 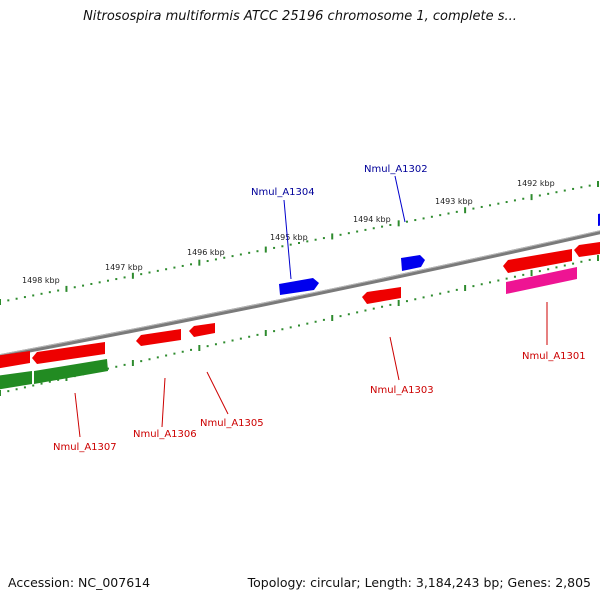 I want to click on feature-green-bar-left, so click(x=16, y=380).